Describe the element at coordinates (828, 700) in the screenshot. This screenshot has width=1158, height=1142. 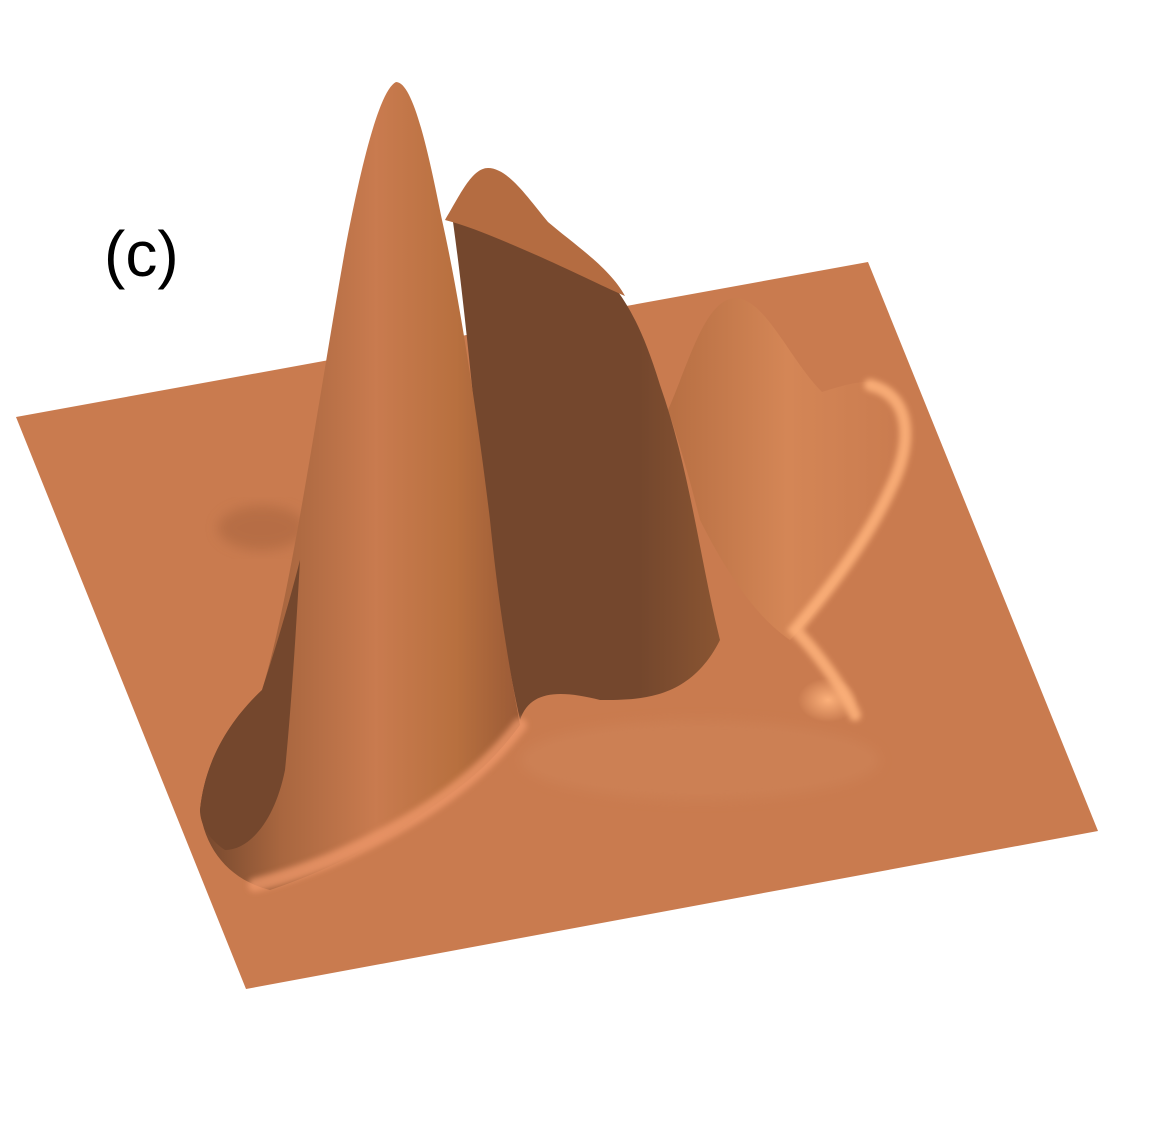
I see `right-glow-spot` at that location.